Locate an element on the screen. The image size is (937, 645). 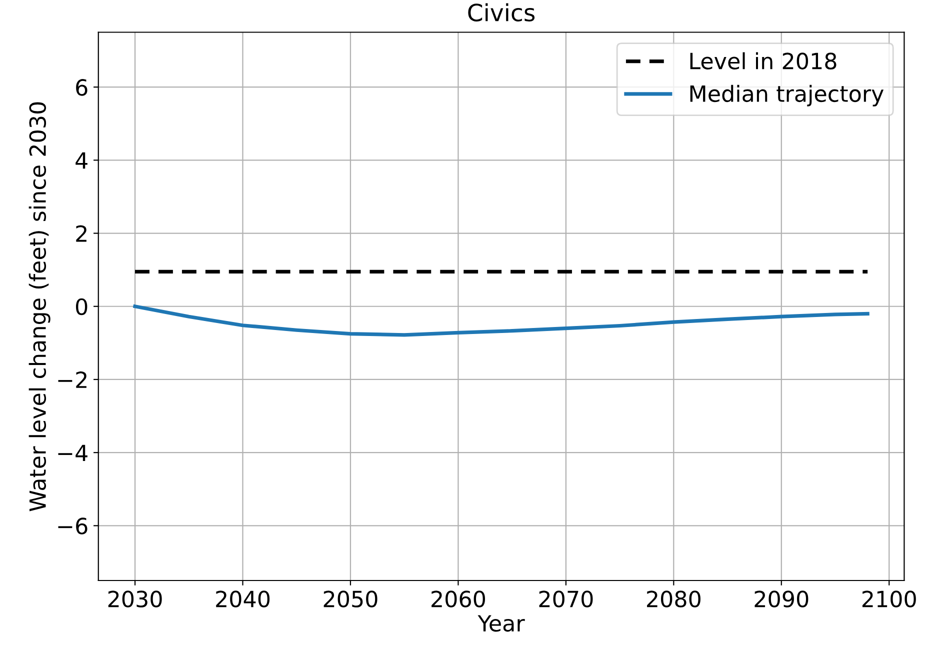
y-tick-label: 0 is located at coordinates (82, 307).